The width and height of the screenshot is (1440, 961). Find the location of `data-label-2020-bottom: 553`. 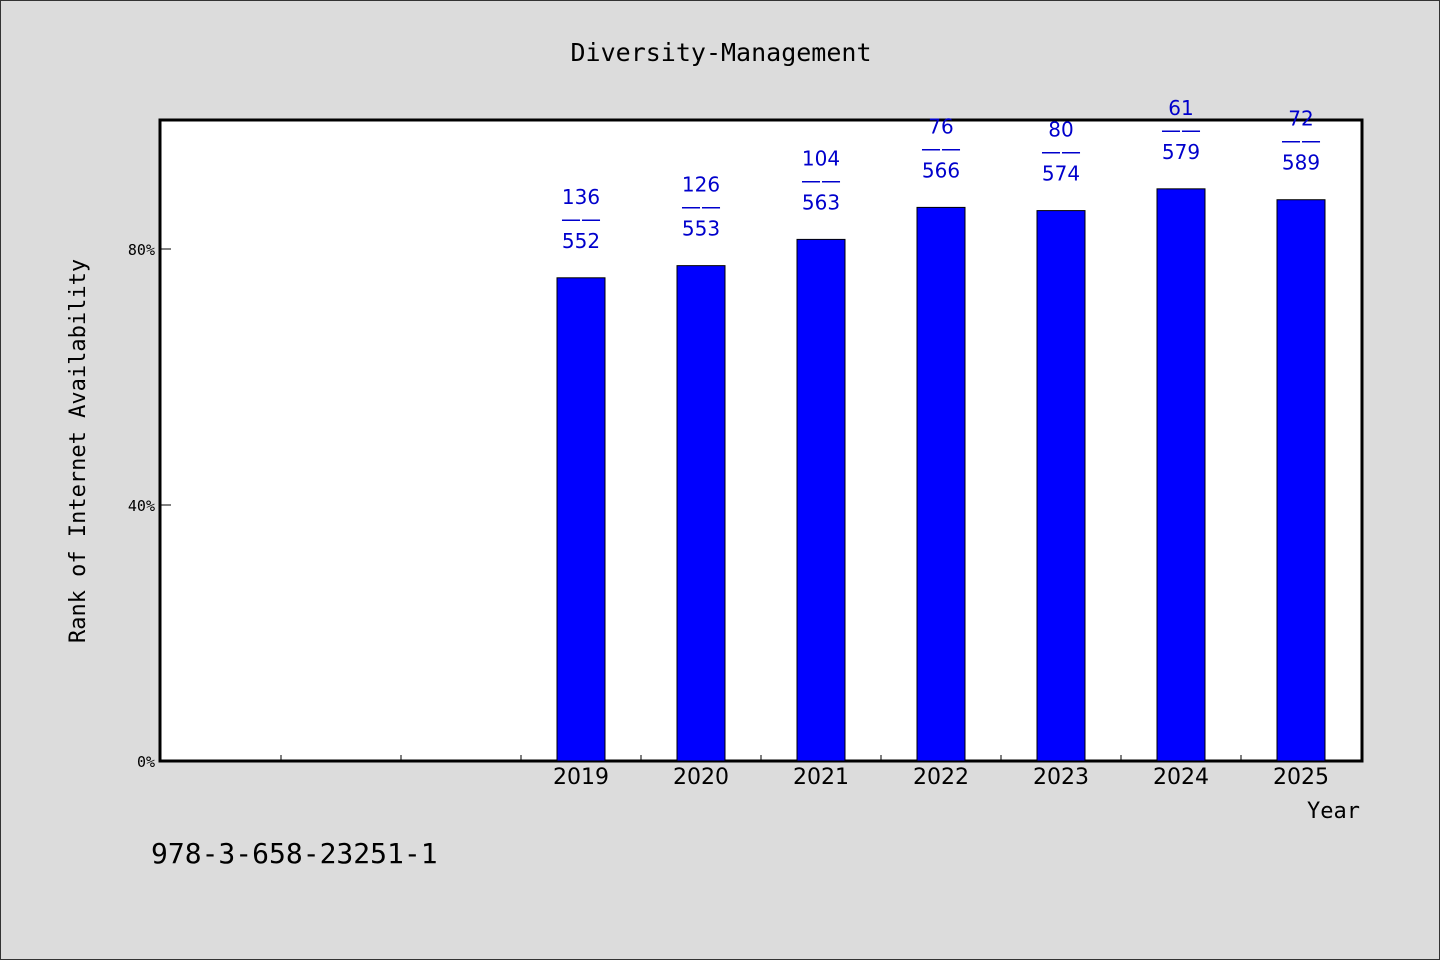

data-label-2020-bottom: 553 is located at coordinates (701, 229).